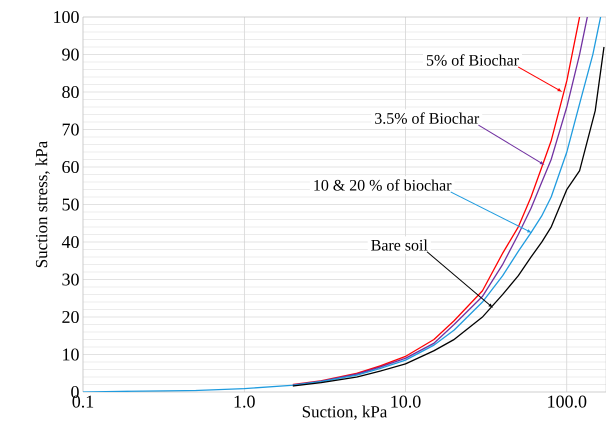  What do you see at coordinates (70, 167) in the screenshot?
I see `y-tick-label: 60` at bounding box center [70, 167].